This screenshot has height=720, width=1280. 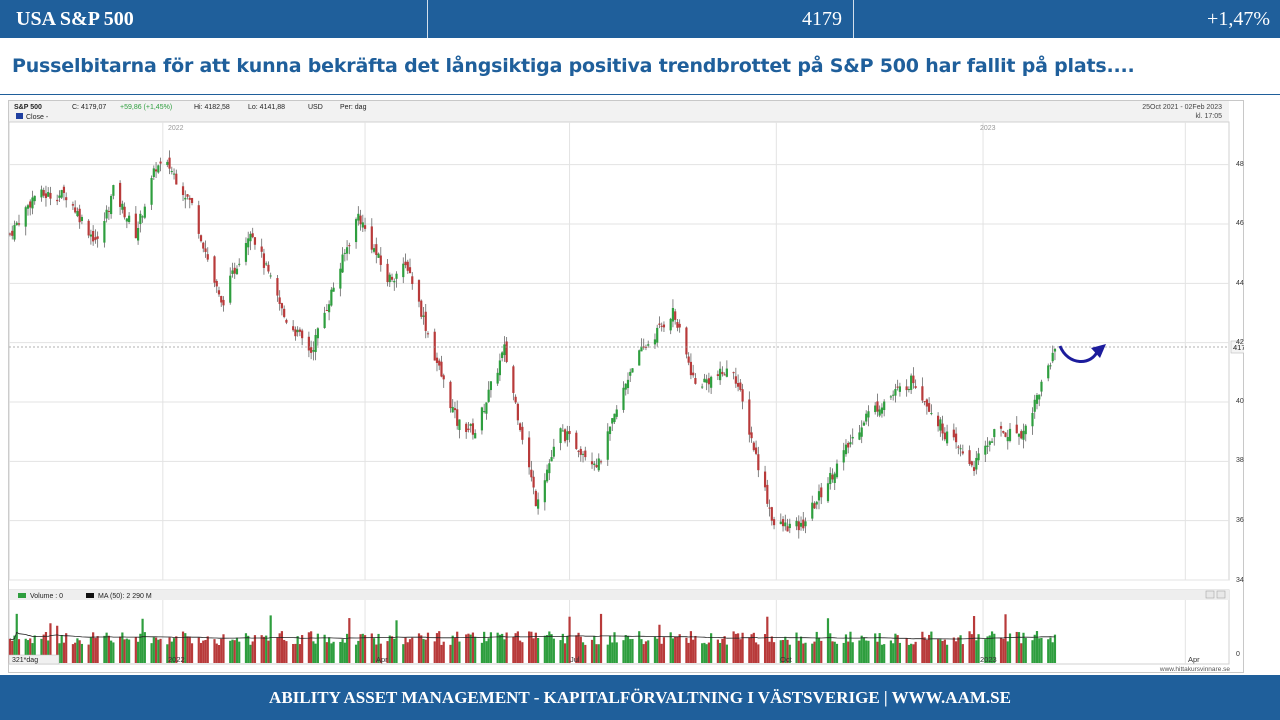 I want to click on zoom-icon, so click(x=1210, y=594).